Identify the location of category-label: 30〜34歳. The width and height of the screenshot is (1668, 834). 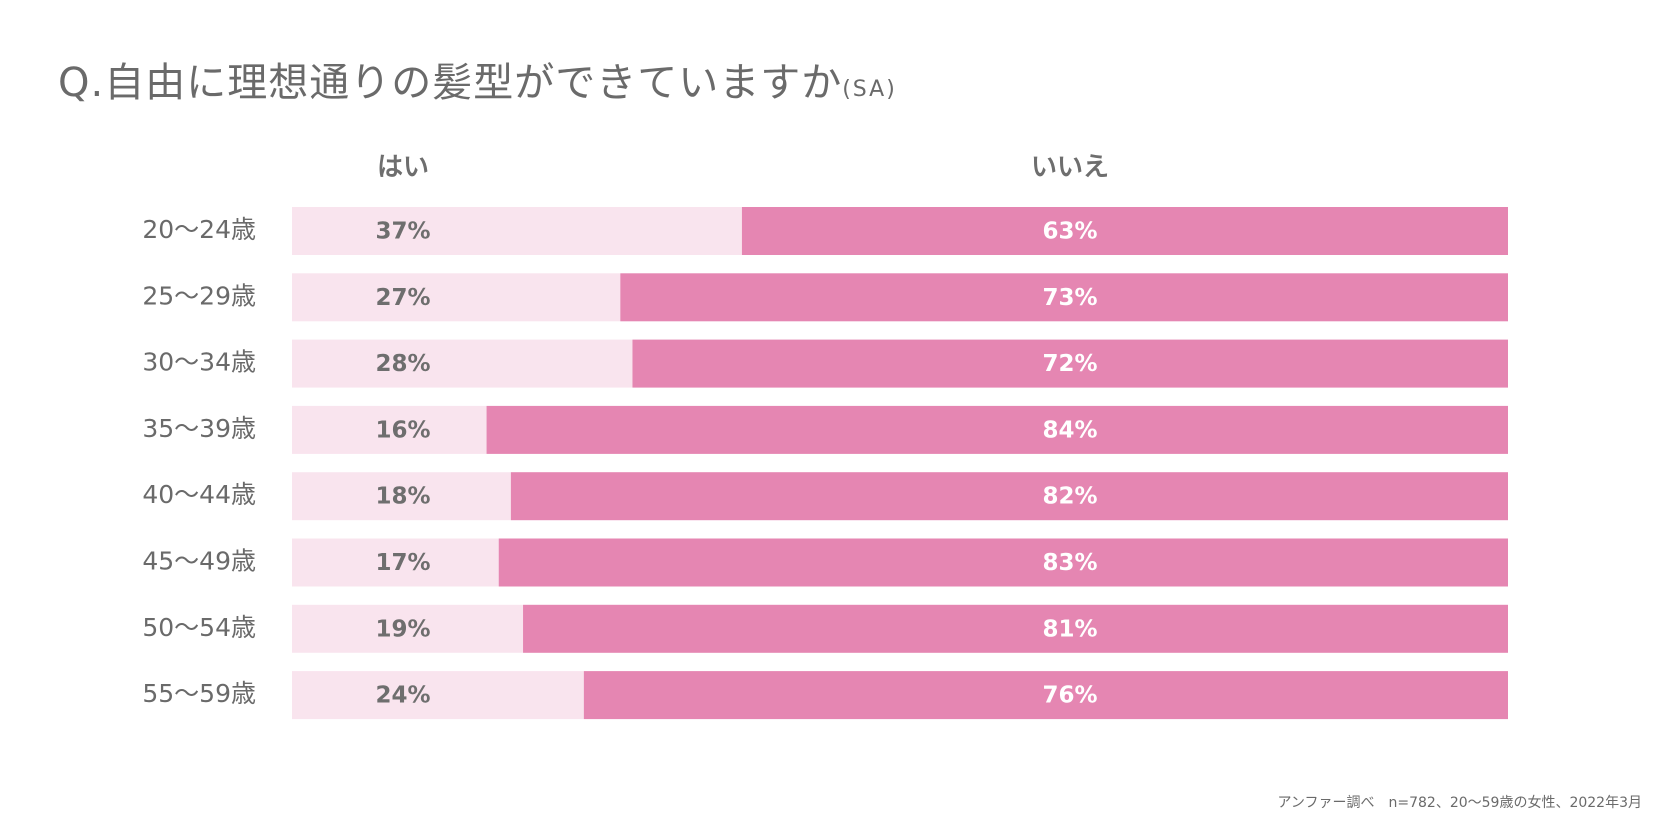
(199, 362).